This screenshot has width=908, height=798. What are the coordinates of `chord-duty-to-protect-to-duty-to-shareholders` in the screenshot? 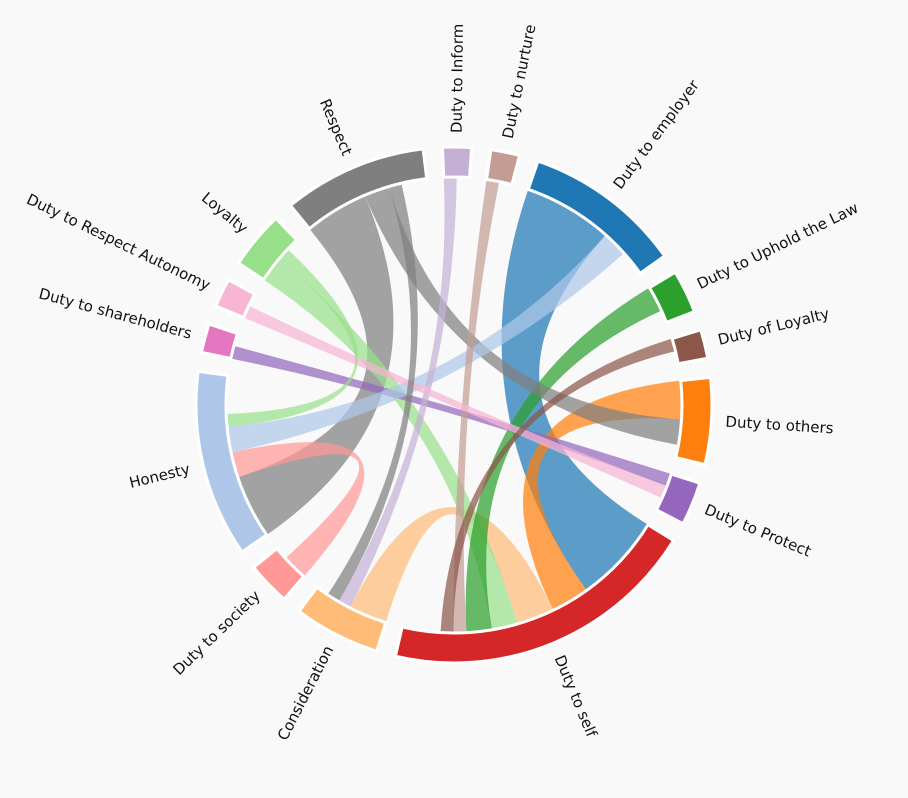 It's located at (451, 416).